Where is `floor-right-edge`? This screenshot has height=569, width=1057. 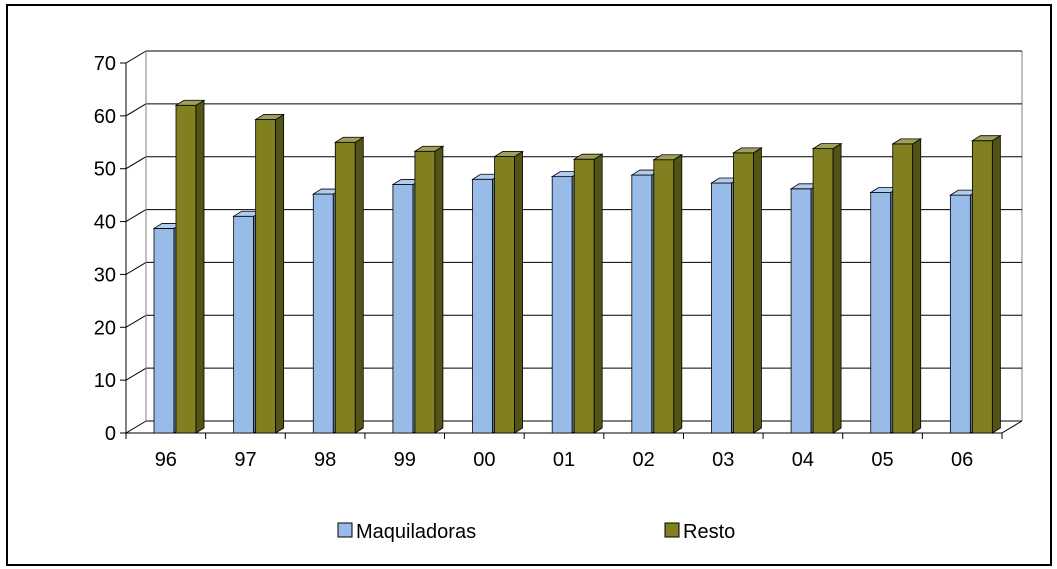
floor-right-edge is located at coordinates (1012, 427).